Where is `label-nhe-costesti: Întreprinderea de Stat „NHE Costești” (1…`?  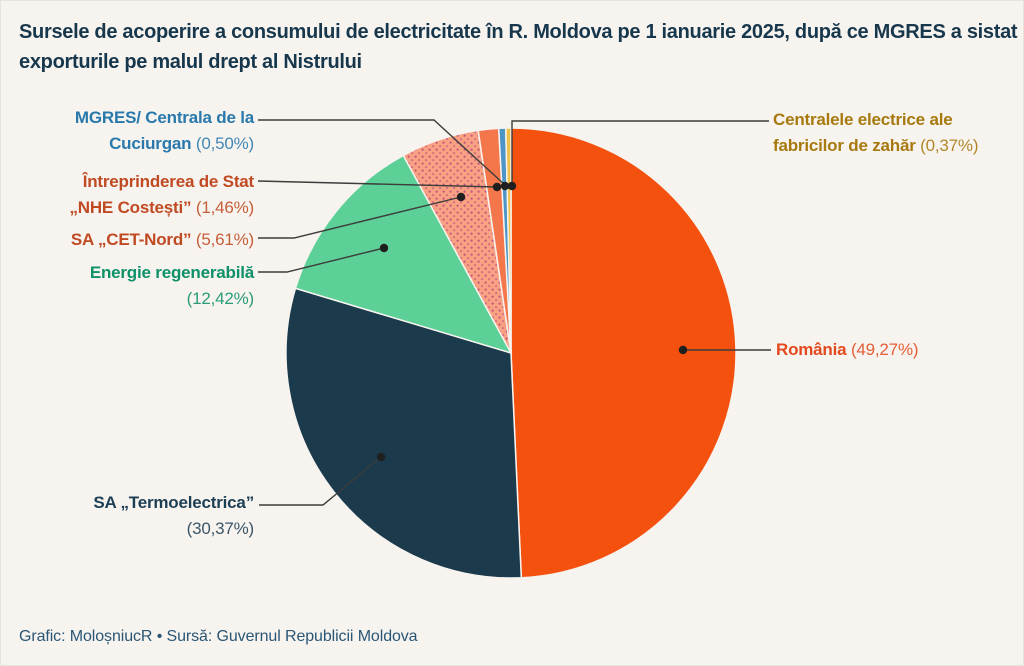 label-nhe-costesti: Întreprinderea de Stat „NHE Costești” (1… is located at coordinates (148, 195).